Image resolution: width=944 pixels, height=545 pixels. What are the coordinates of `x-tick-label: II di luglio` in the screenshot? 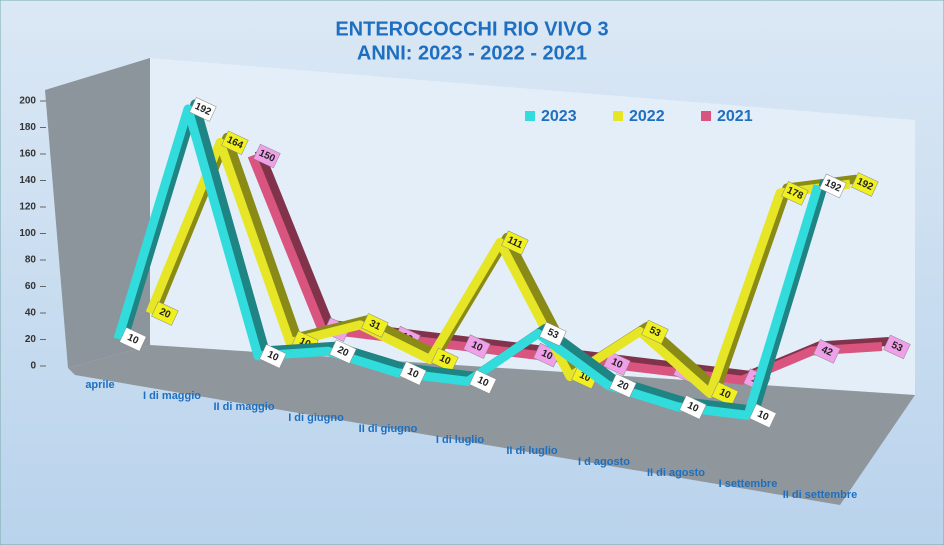 It's located at (532, 451).